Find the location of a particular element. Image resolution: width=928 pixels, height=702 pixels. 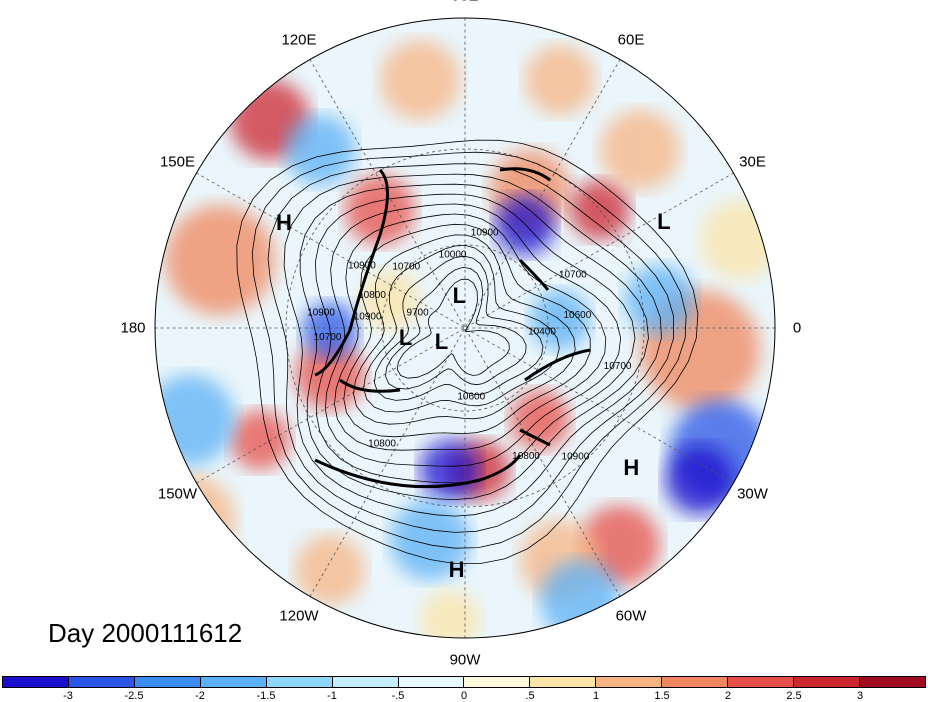

colorbar-tick-label: 3 is located at coordinates (860, 696).